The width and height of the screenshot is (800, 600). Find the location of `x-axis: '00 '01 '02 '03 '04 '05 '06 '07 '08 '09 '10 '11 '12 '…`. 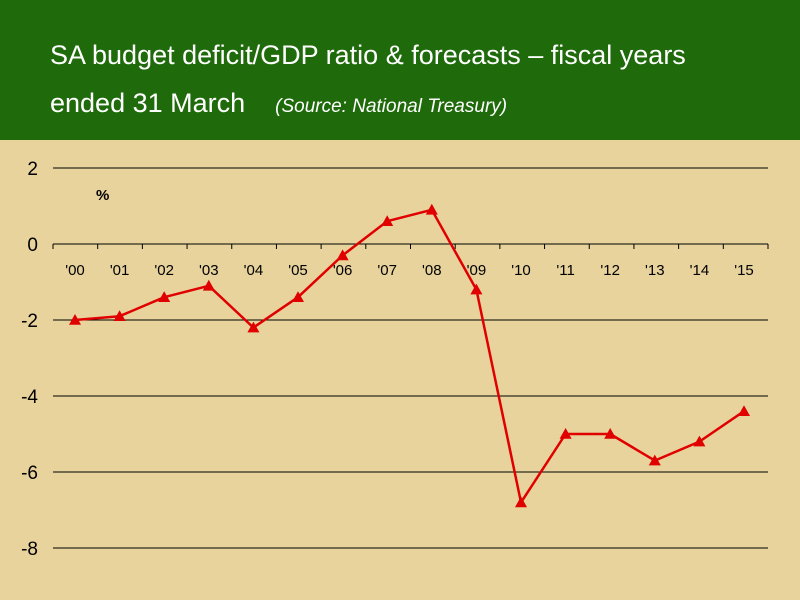

x-axis: '00 '01 '02 '03 '04 '05 '06 '07 '08 '09 '10 '11 '12 '… is located at coordinates (409, 270).